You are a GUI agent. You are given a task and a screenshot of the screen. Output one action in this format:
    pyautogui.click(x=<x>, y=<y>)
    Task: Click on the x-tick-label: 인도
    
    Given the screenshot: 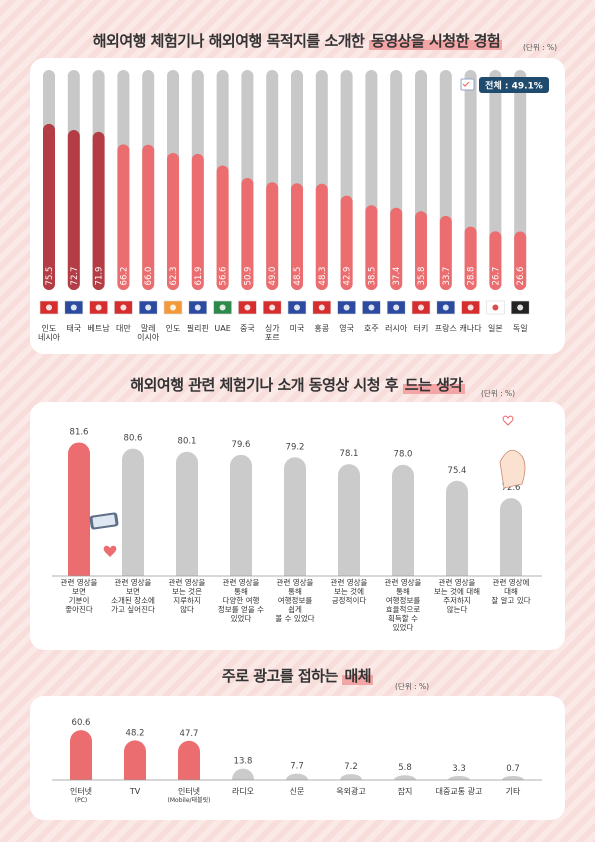 What is the action you would take?
    pyautogui.click(x=173, y=328)
    